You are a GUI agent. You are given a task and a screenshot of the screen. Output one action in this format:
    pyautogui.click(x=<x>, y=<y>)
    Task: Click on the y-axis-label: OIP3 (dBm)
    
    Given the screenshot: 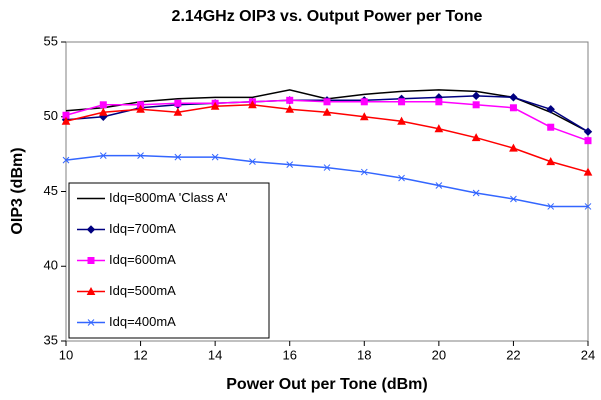 What is the action you would take?
    pyautogui.click(x=17, y=190)
    